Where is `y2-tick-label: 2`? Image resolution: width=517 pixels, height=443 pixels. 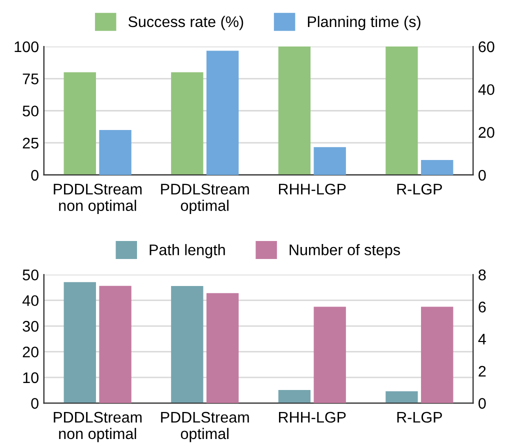 y2-tick-label: 2 is located at coordinates (482, 371).